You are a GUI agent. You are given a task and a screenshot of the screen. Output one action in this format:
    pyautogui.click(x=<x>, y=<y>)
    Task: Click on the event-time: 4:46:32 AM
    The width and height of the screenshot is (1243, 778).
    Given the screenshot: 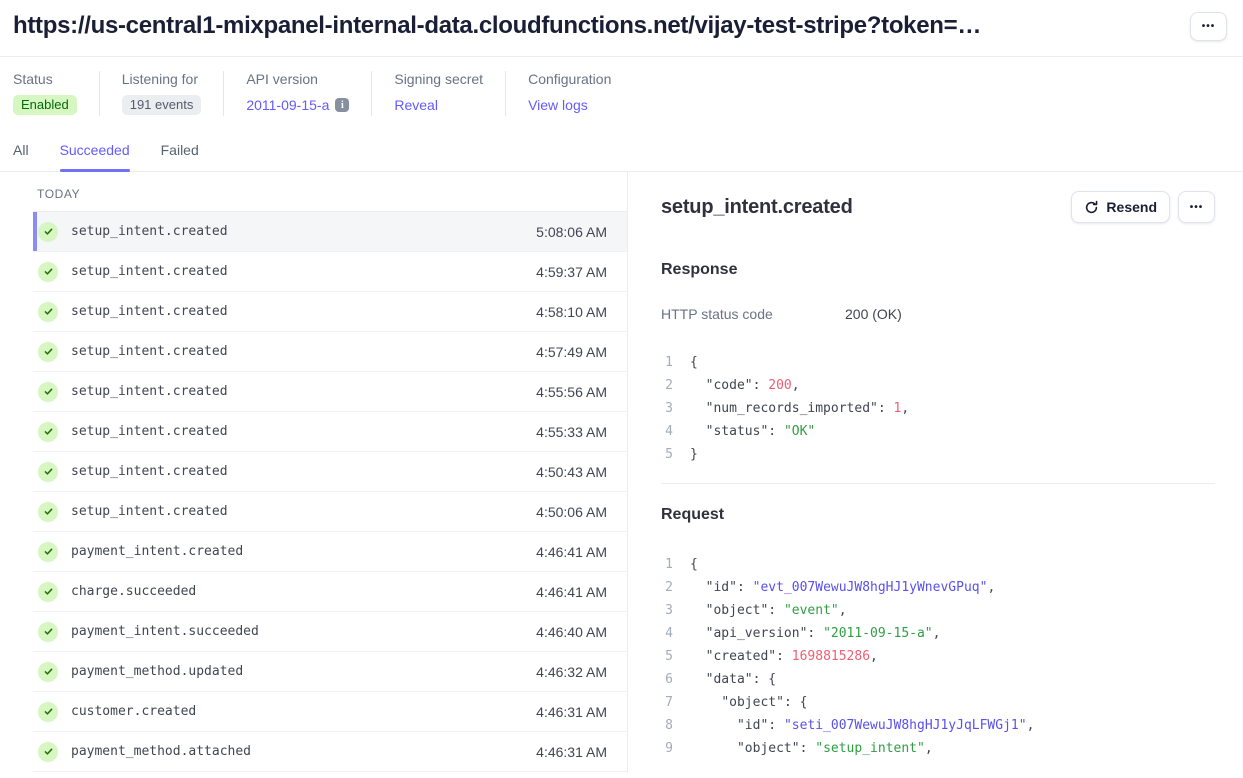 What is the action you would take?
    pyautogui.click(x=571, y=671)
    